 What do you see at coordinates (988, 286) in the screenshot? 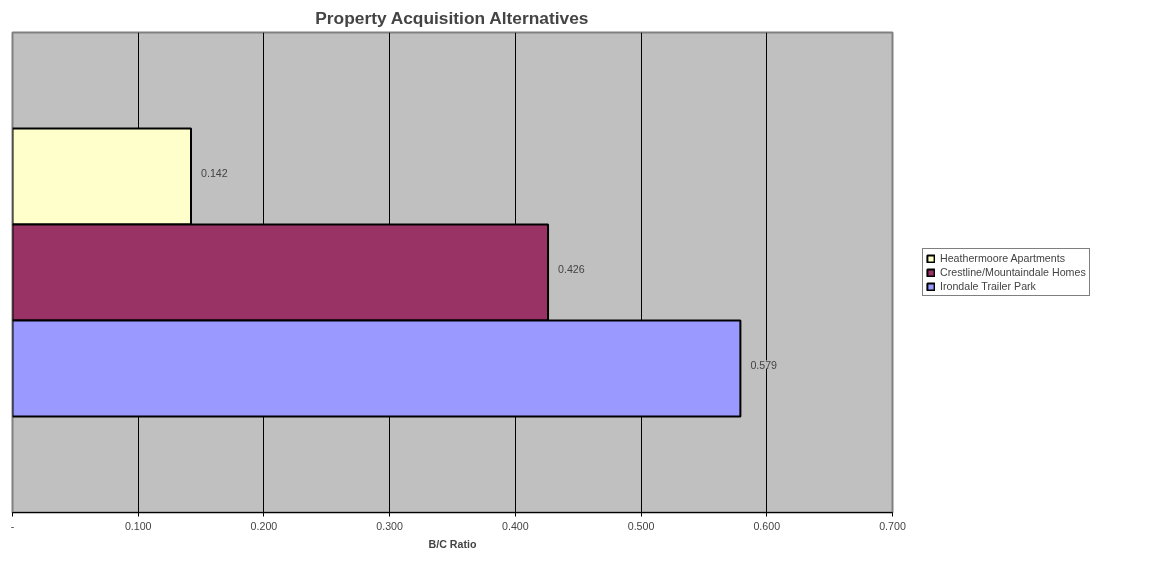
I see `legend-label: Irondale Trailer Park` at bounding box center [988, 286].